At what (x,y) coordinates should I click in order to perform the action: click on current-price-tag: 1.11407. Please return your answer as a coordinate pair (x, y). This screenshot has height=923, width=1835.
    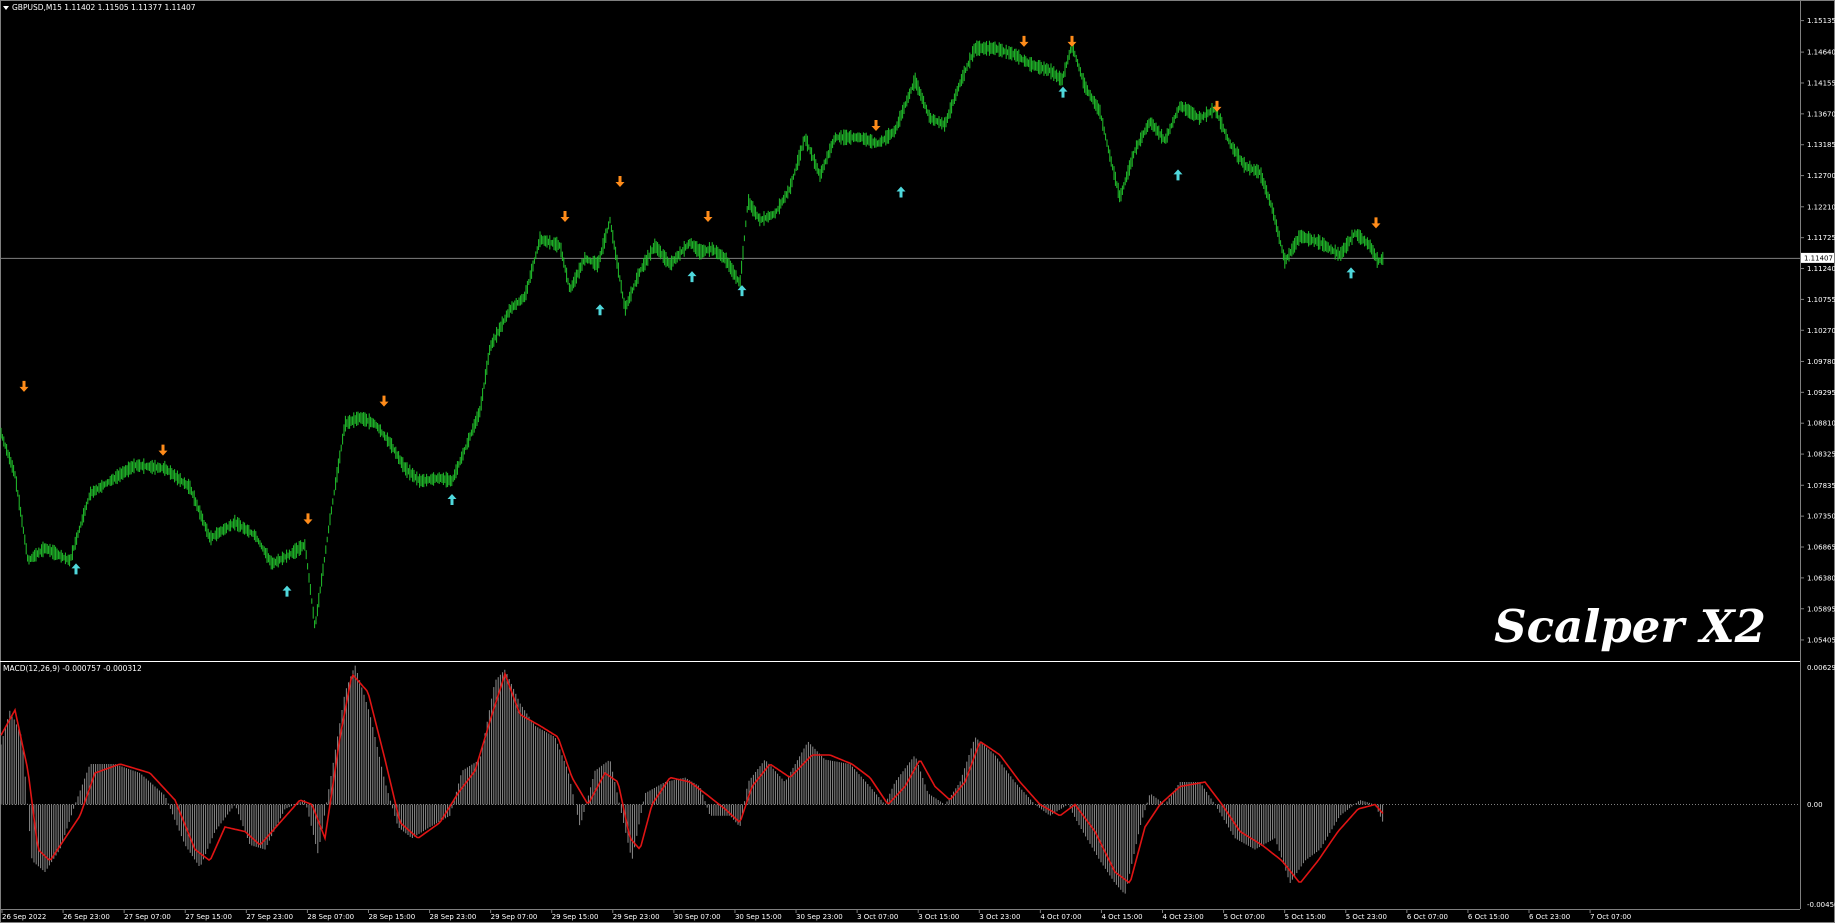
    Looking at the image, I should click on (1817, 257).